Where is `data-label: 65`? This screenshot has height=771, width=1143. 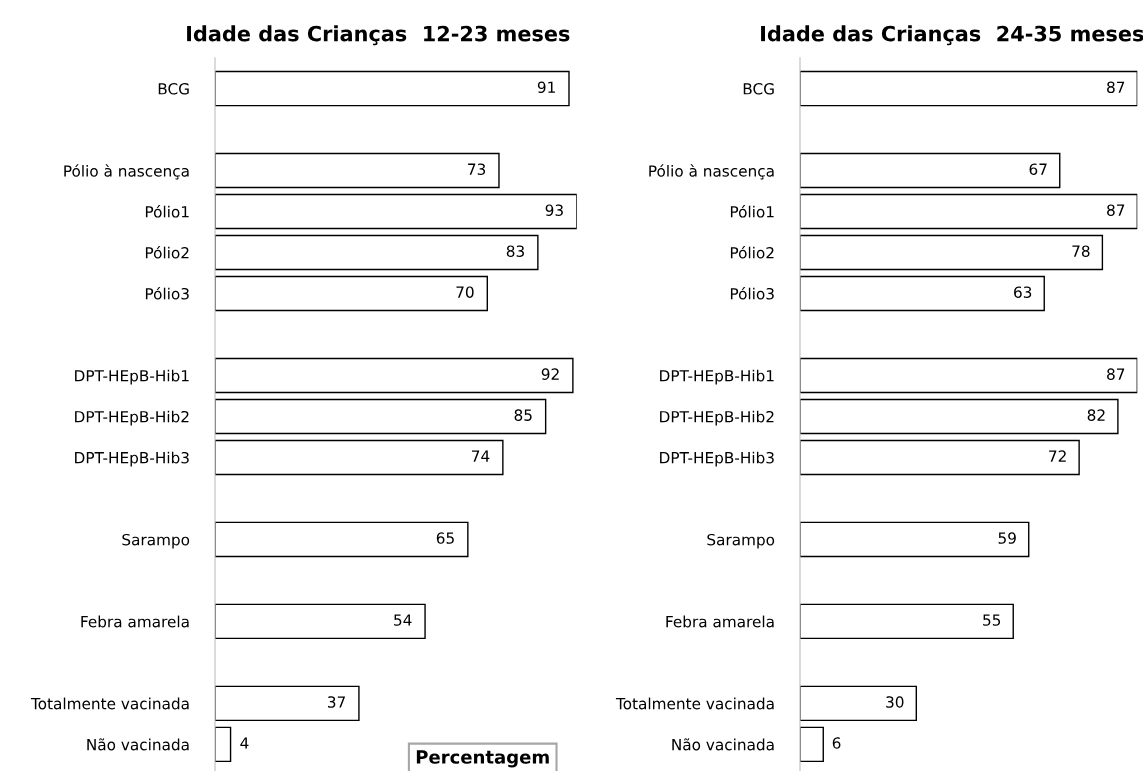
data-label: 65 is located at coordinates (445, 538).